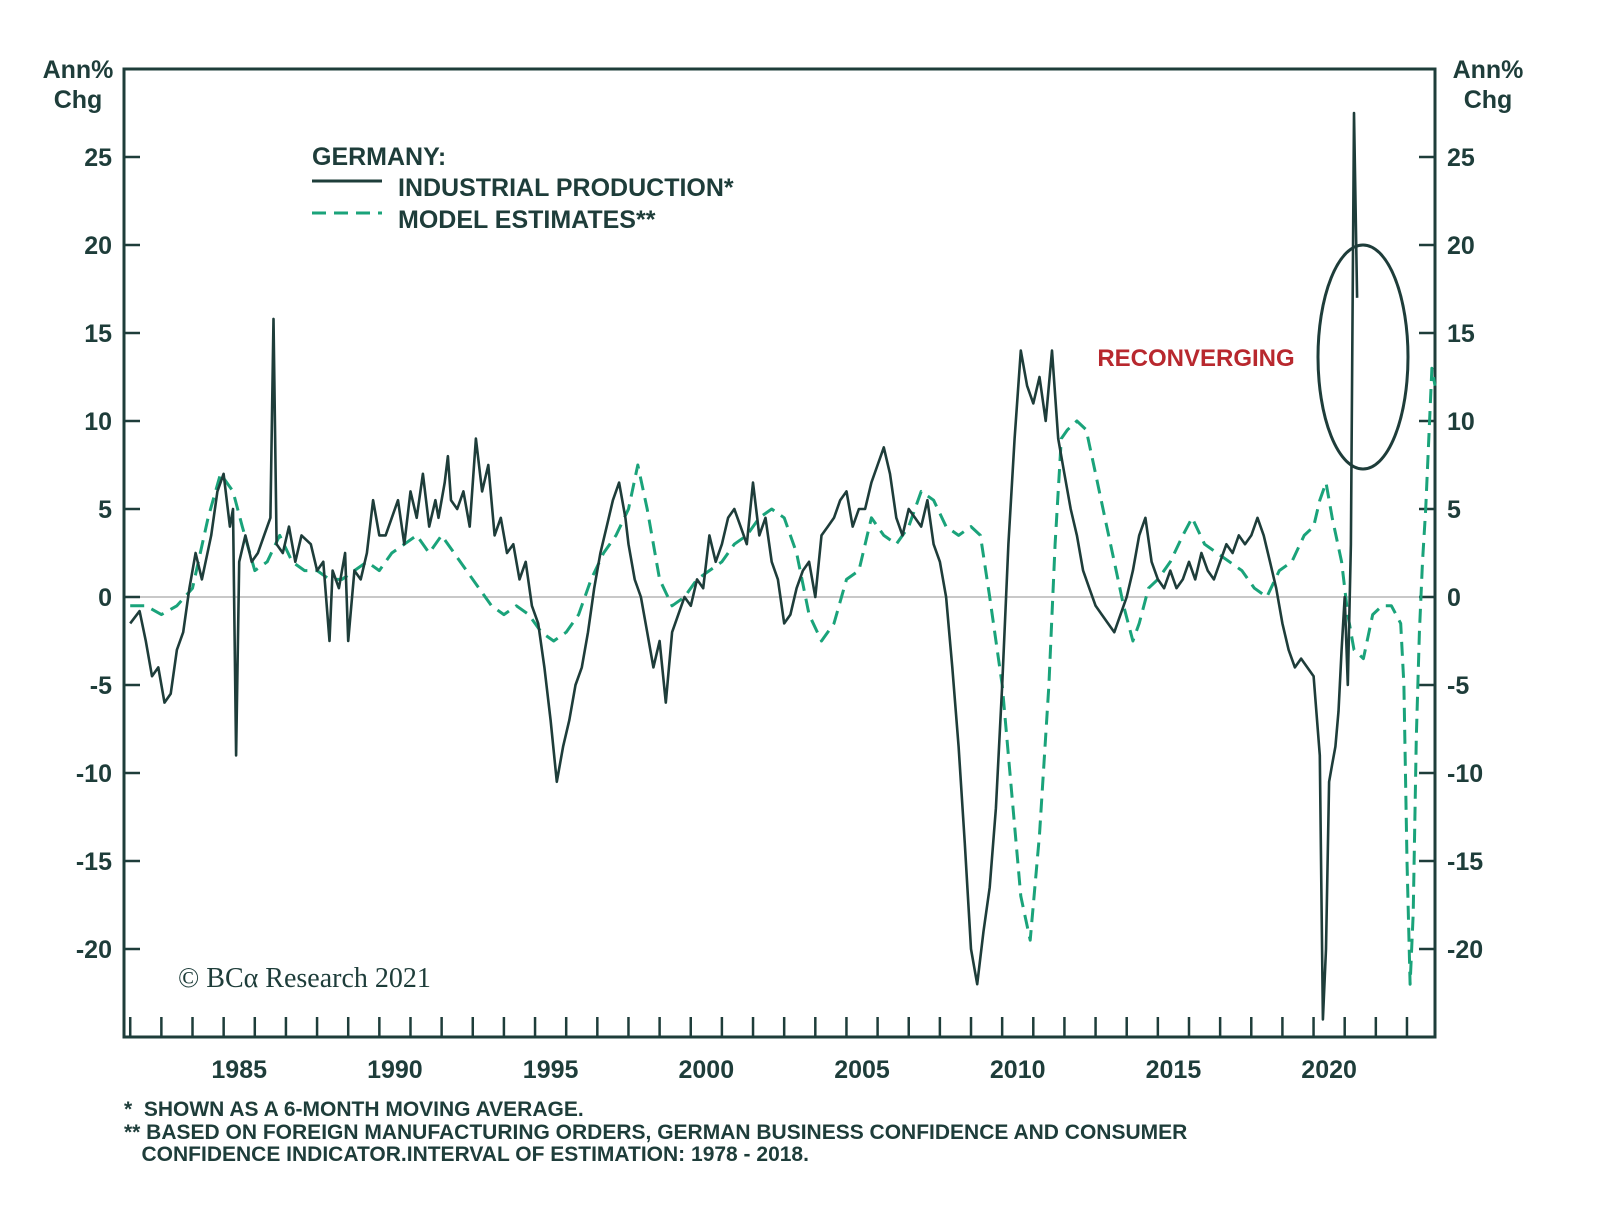 This screenshot has height=1230, width=1600. Describe the element at coordinates (551, 1070) in the screenshot. I see `x-tick-label: 1995` at that location.